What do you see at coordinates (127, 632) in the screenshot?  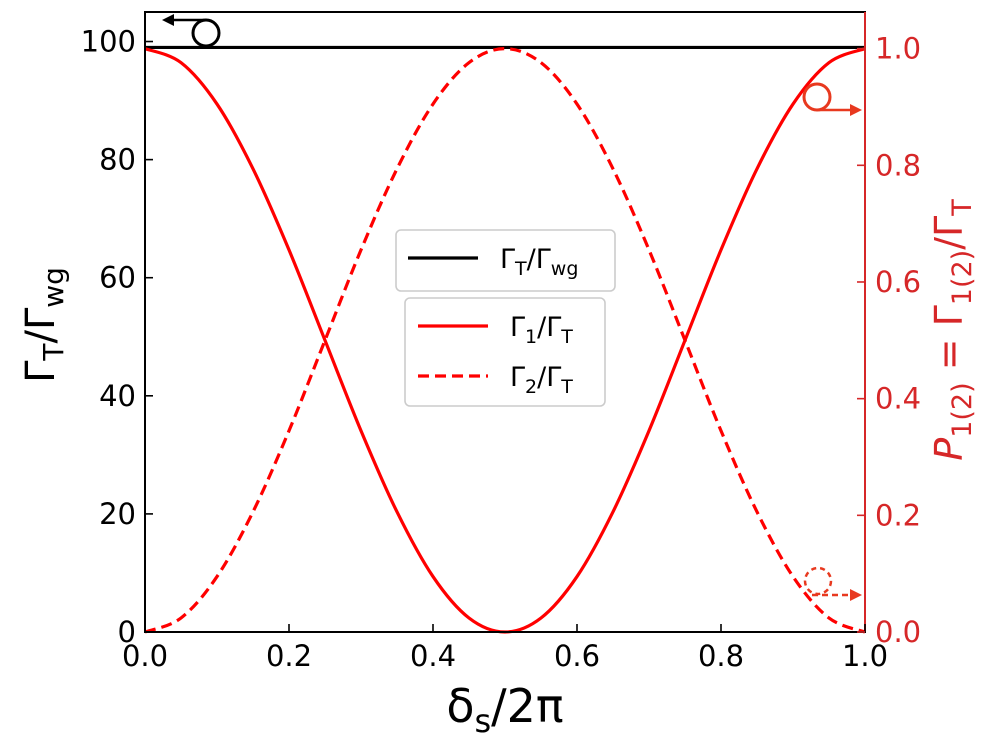 I see `left-y-tick-label: 0` at bounding box center [127, 632].